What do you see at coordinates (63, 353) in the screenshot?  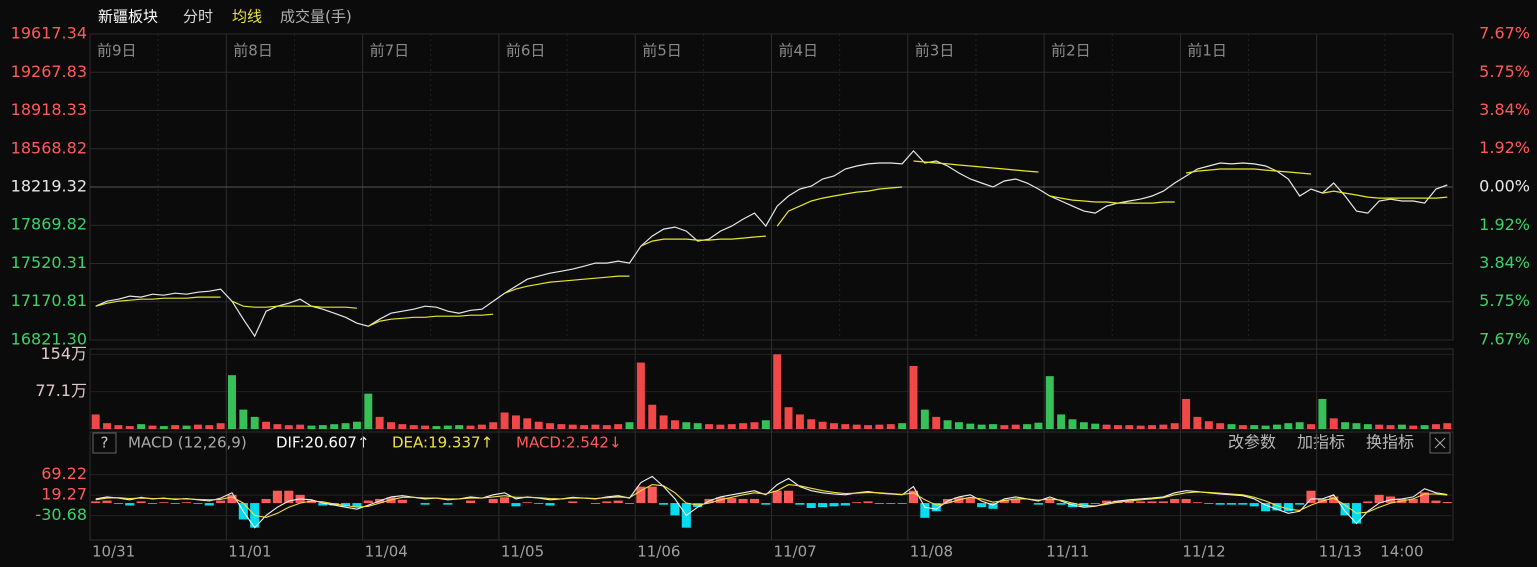 I see `y-tick-label: 154万` at bounding box center [63, 353].